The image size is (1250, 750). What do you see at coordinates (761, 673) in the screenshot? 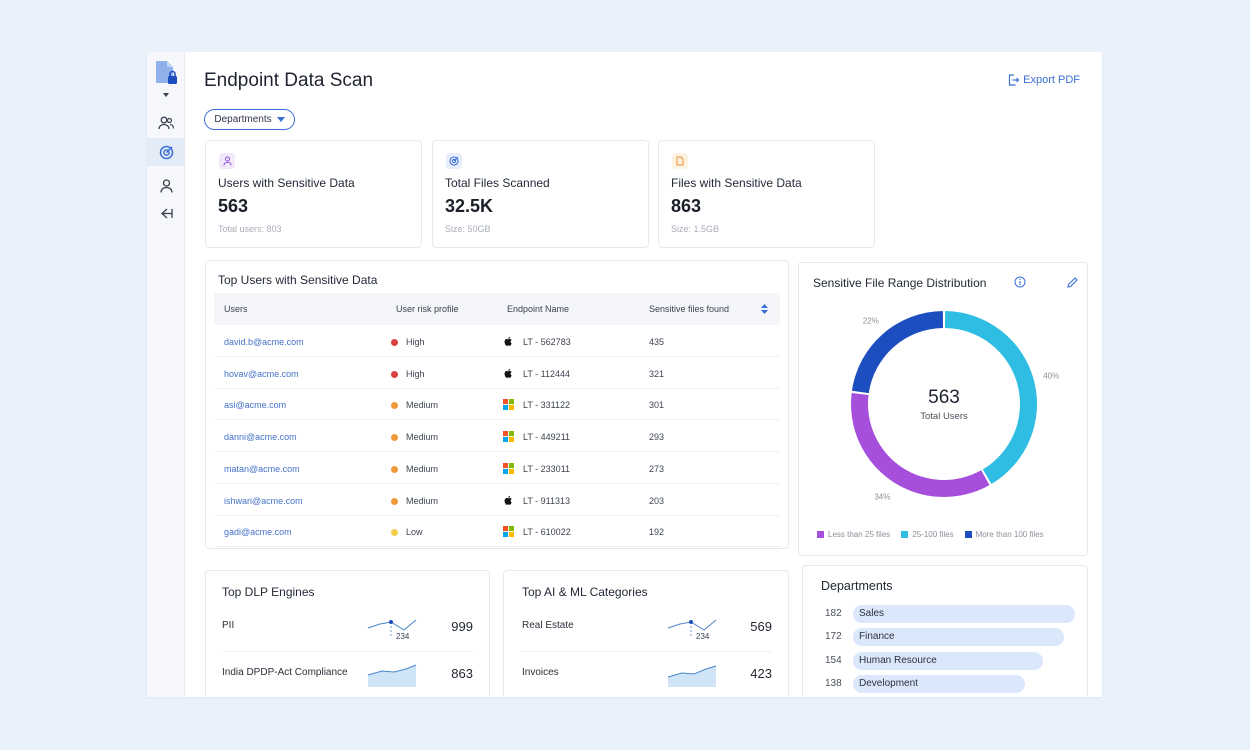
I see `category-value: 423` at bounding box center [761, 673].